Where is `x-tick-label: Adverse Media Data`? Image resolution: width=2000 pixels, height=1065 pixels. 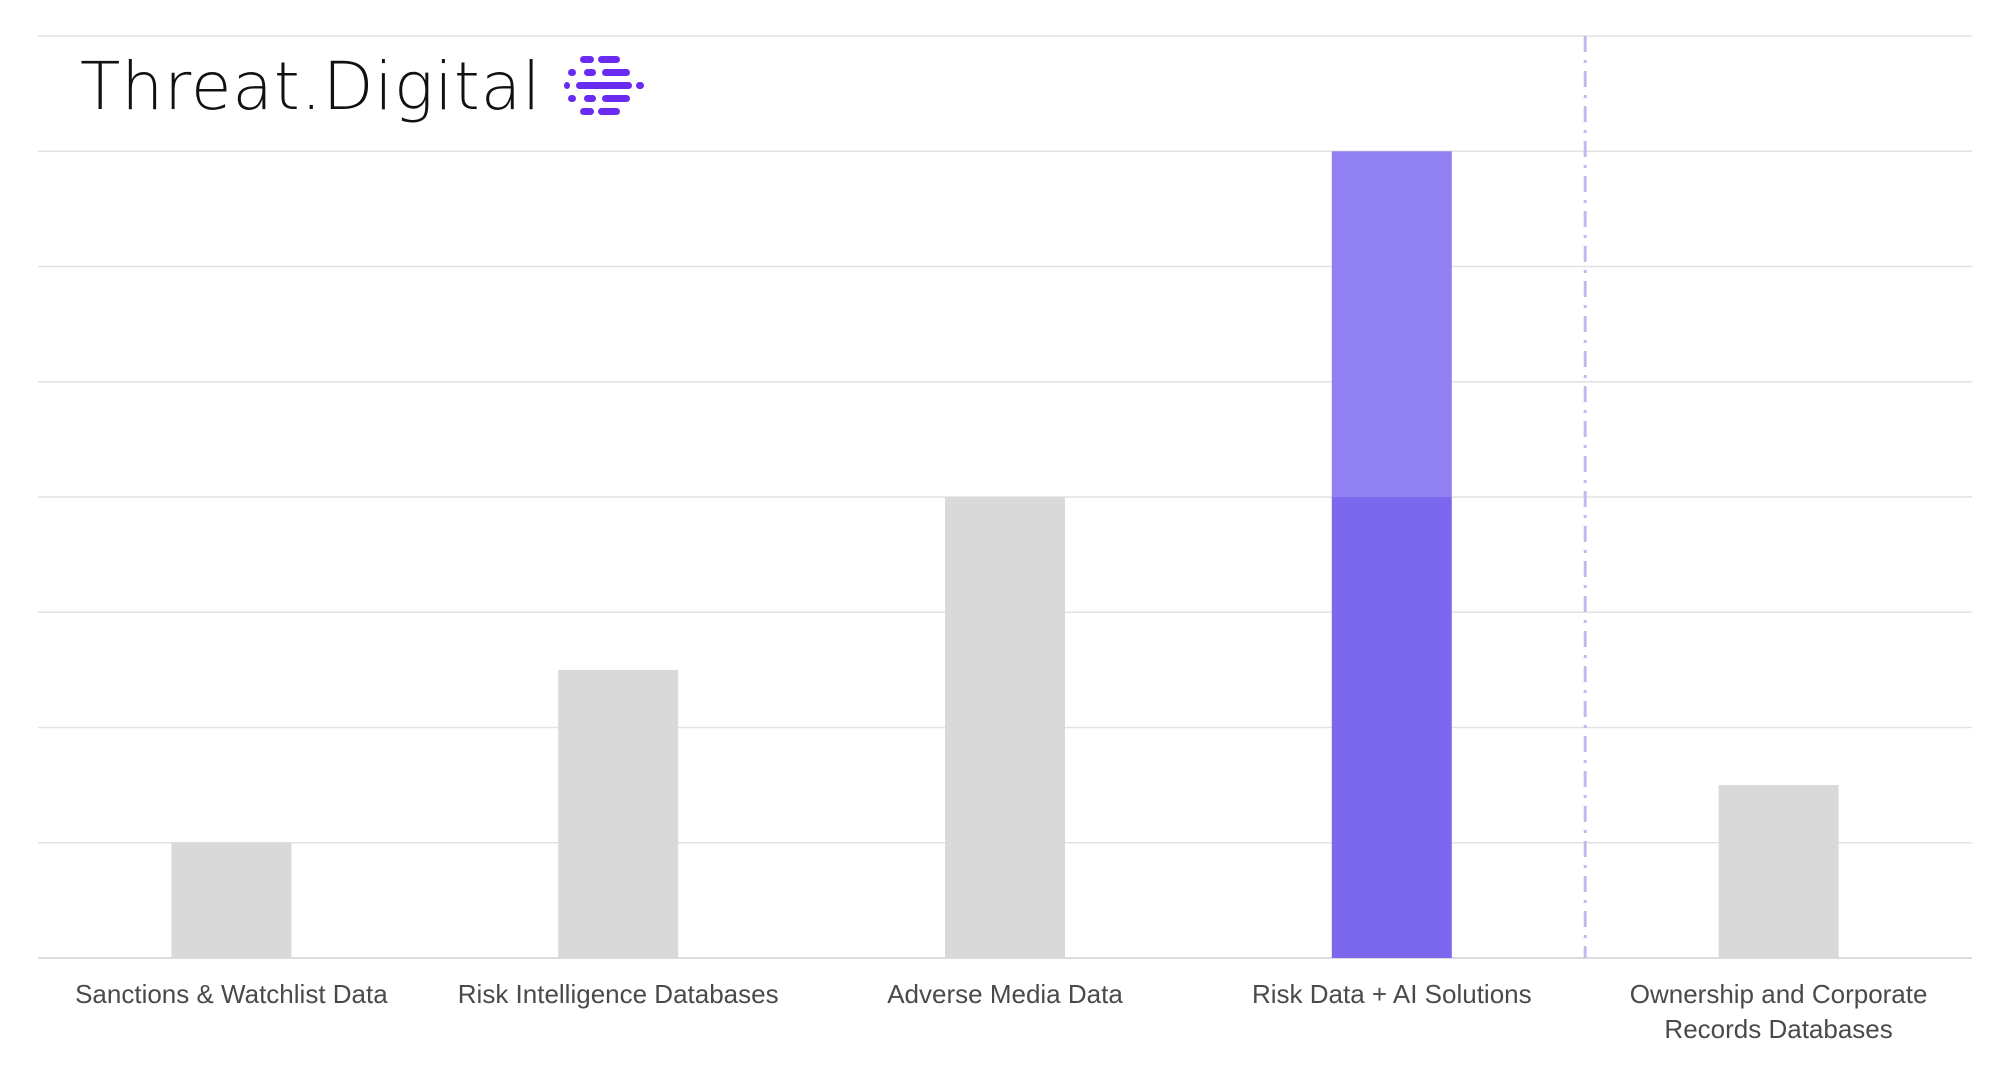
x-tick-label: Adverse Media Data is located at coordinates (1005, 994).